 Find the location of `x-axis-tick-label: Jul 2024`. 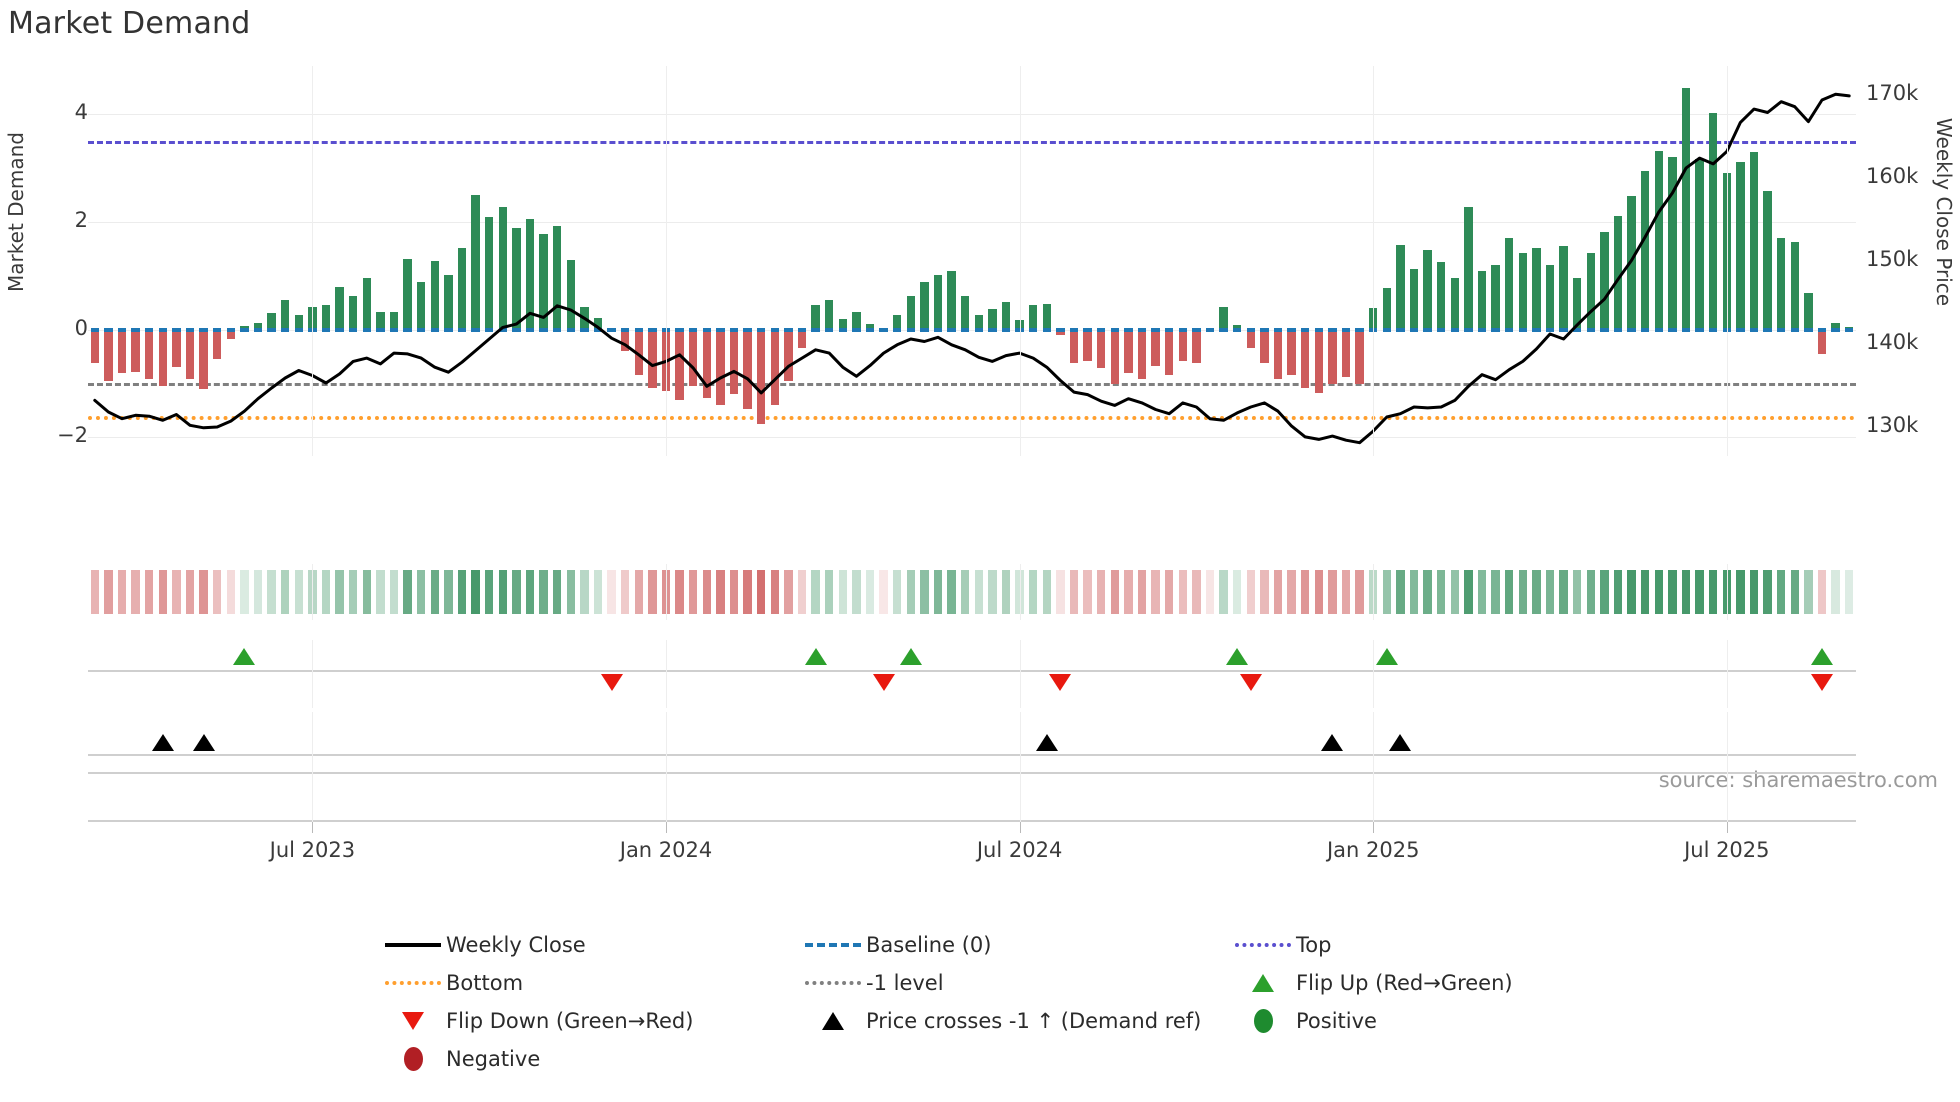

x-axis-tick-label: Jul 2024 is located at coordinates (1019, 850).